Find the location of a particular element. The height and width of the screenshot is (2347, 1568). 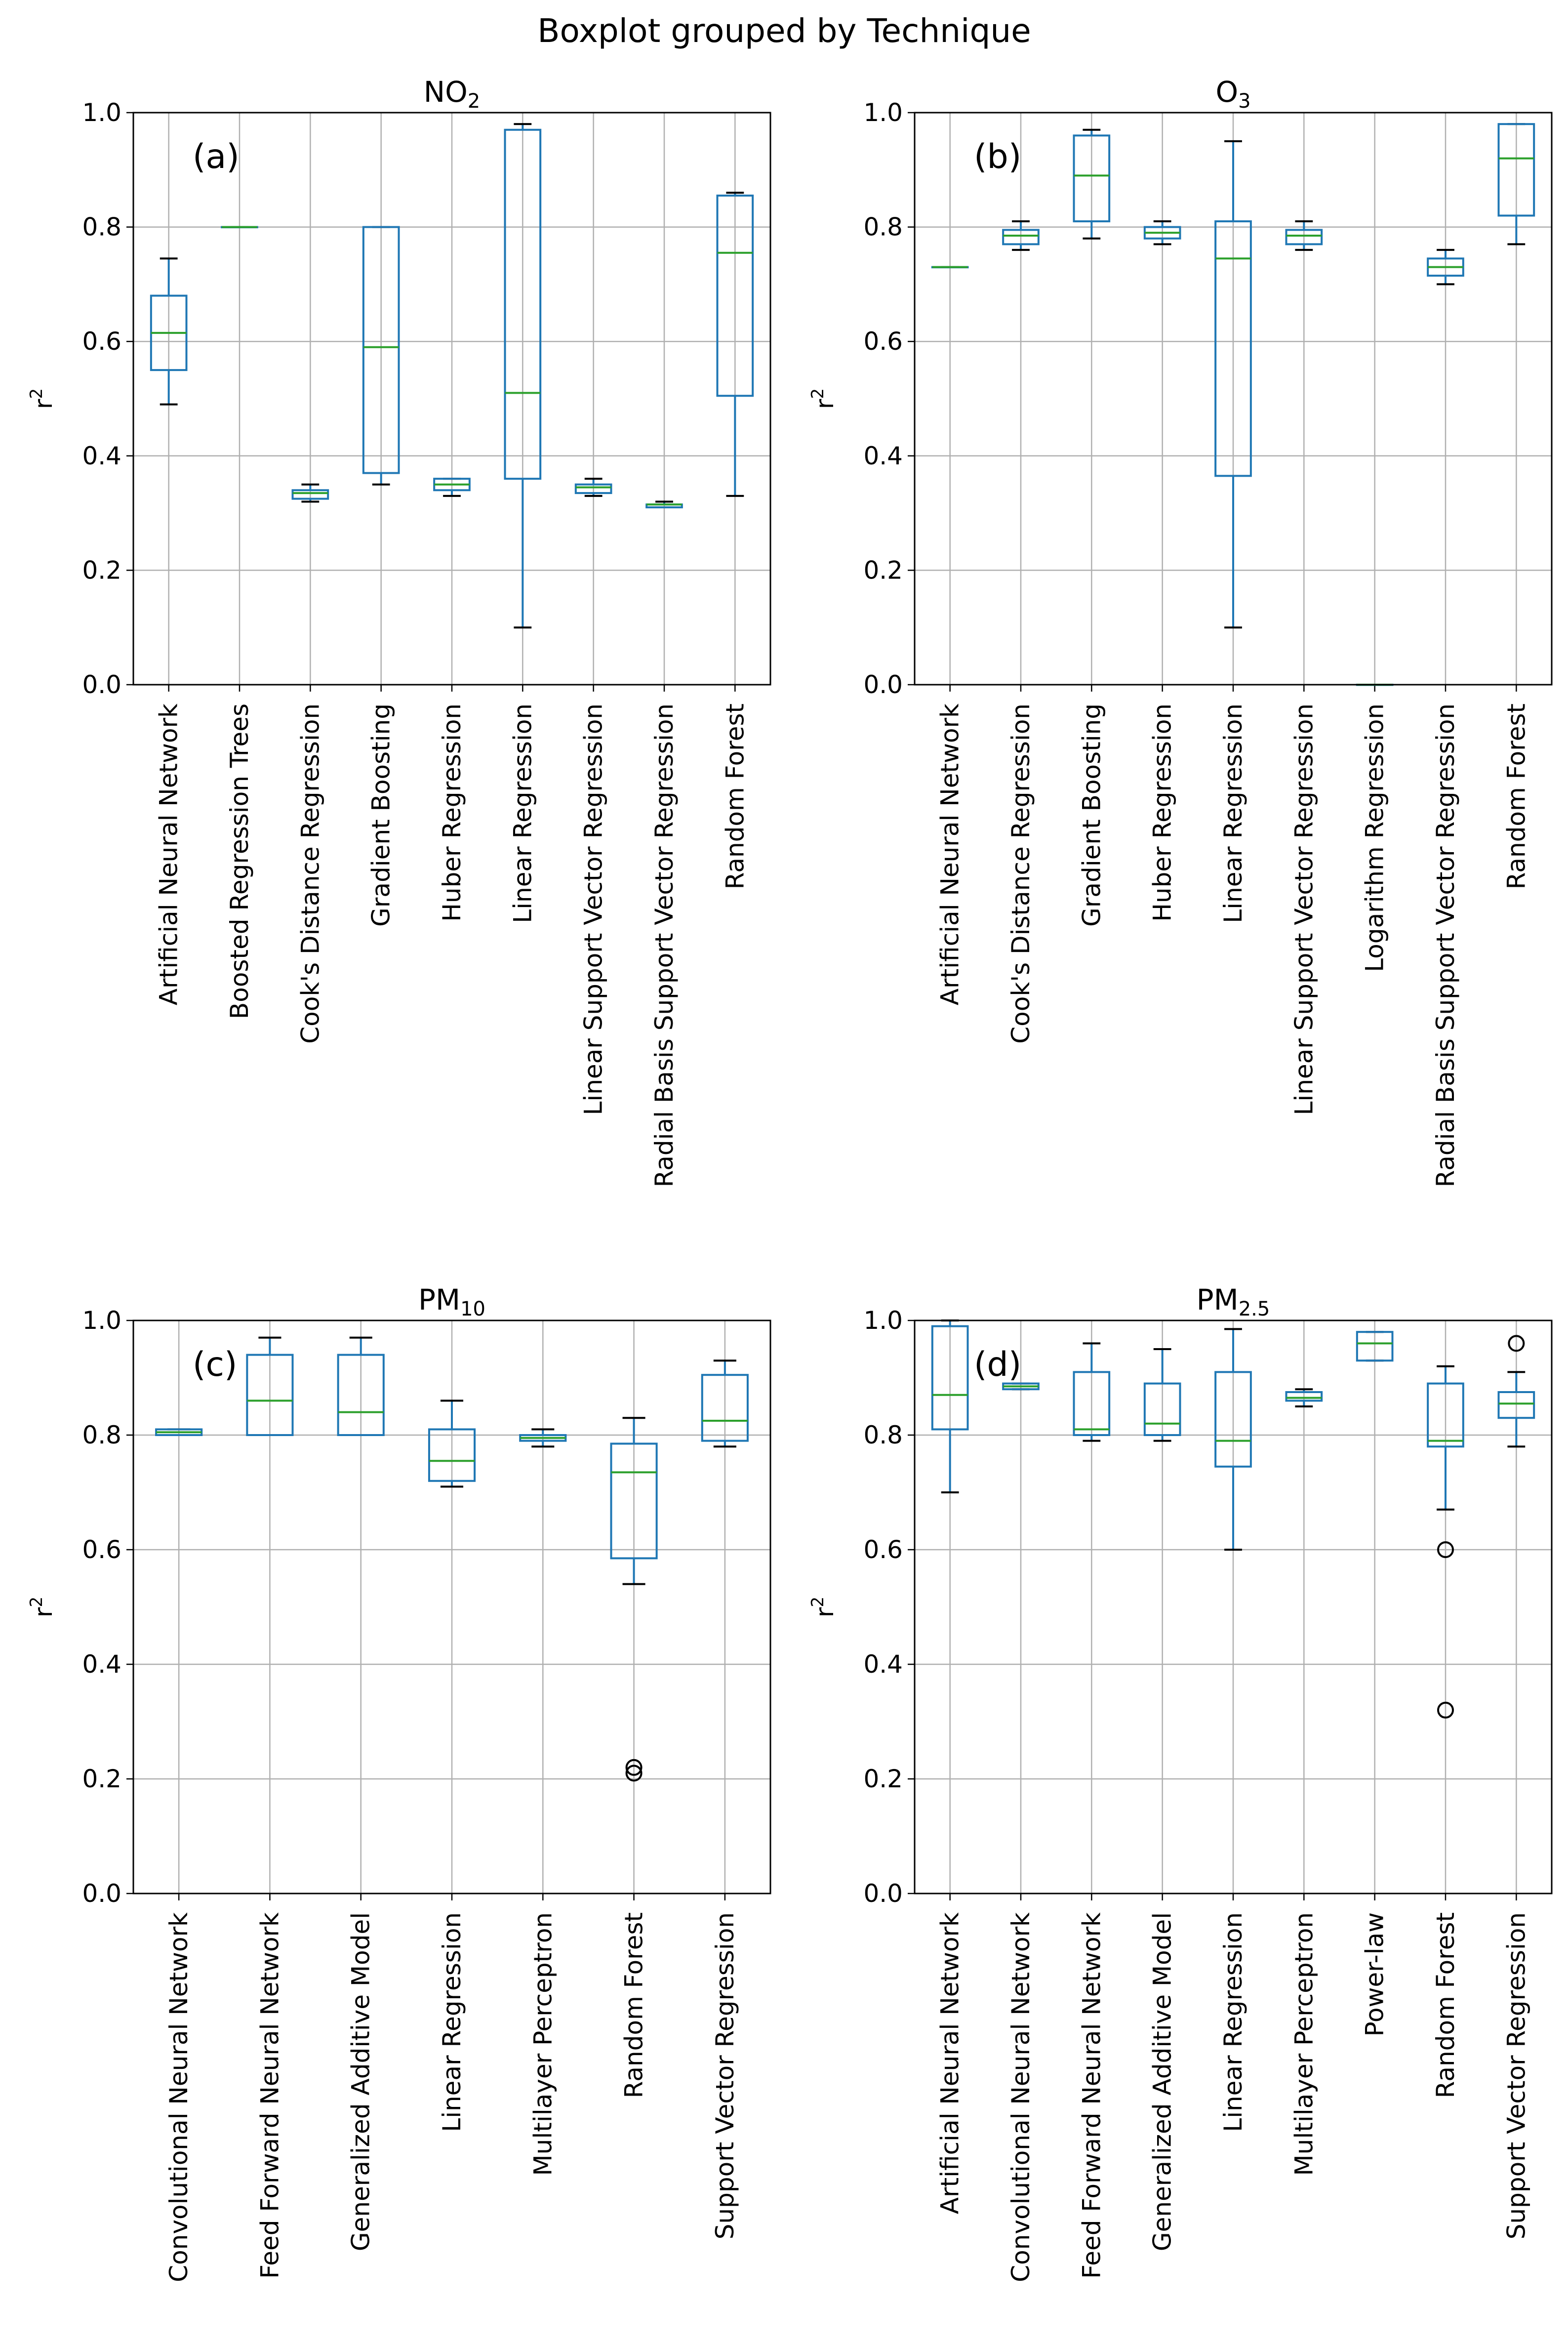

subplot-title: NO2 is located at coordinates (453, 94).